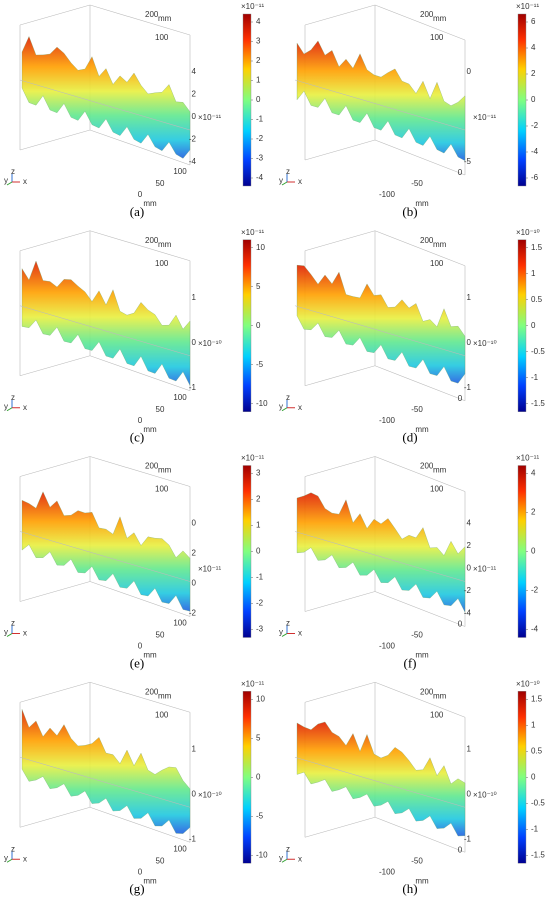 Image resolution: width=550 pixels, height=903 pixels. I want to click on z-exponent: ×10⁻¹⁰, so click(485, 794).